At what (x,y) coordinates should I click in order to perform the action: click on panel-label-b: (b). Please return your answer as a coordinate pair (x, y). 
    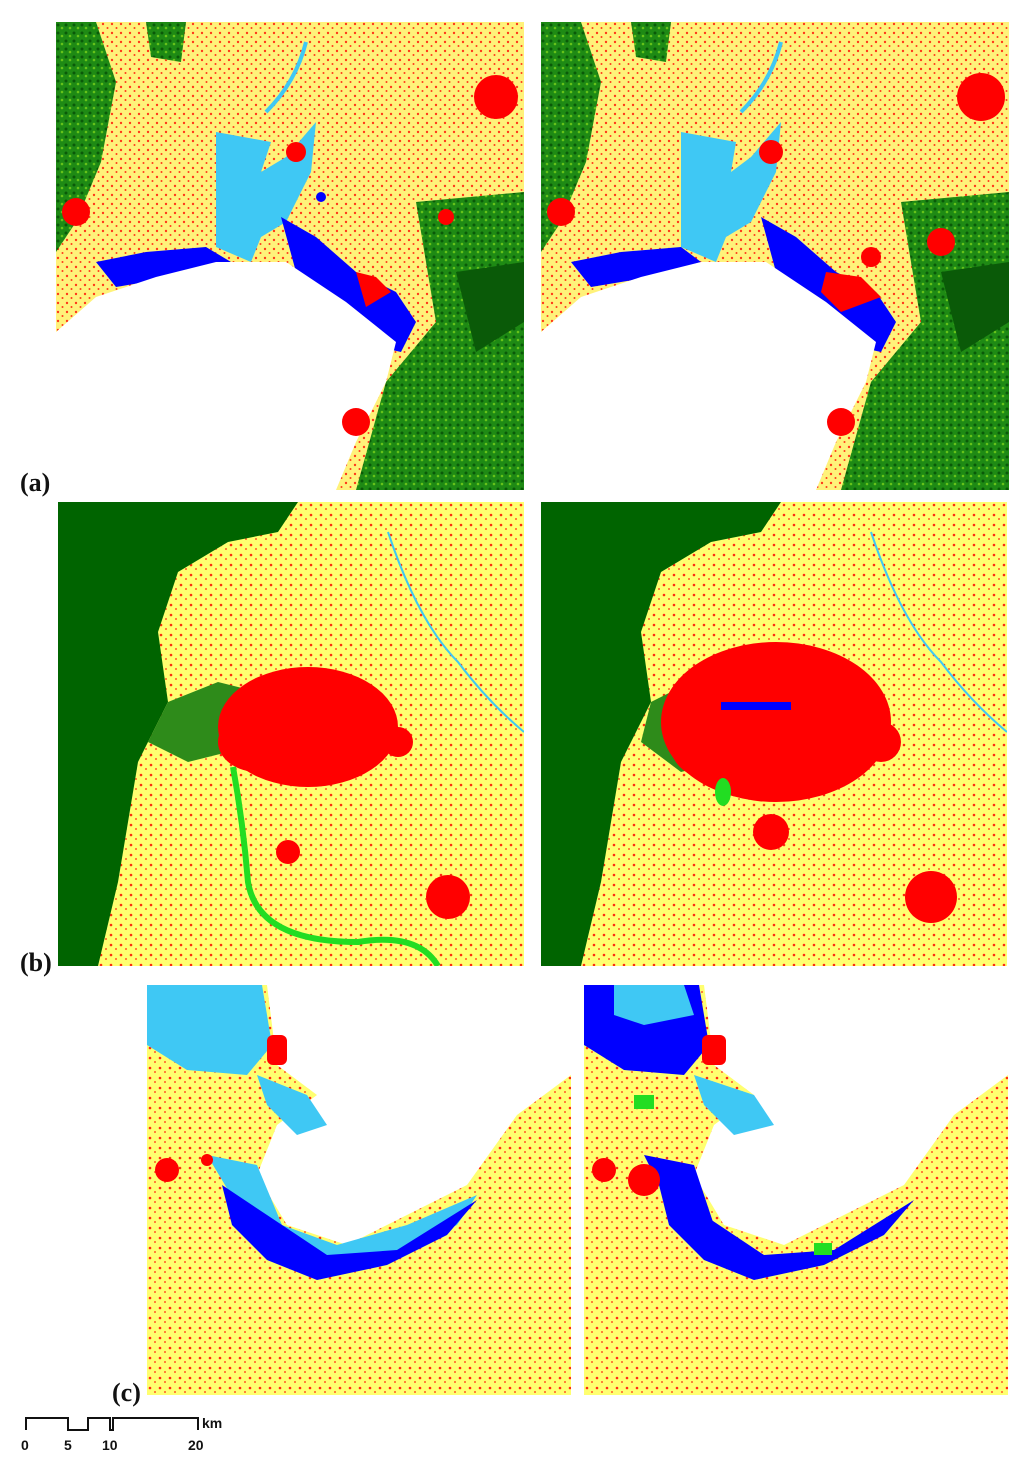
    Looking at the image, I should click on (36, 962).